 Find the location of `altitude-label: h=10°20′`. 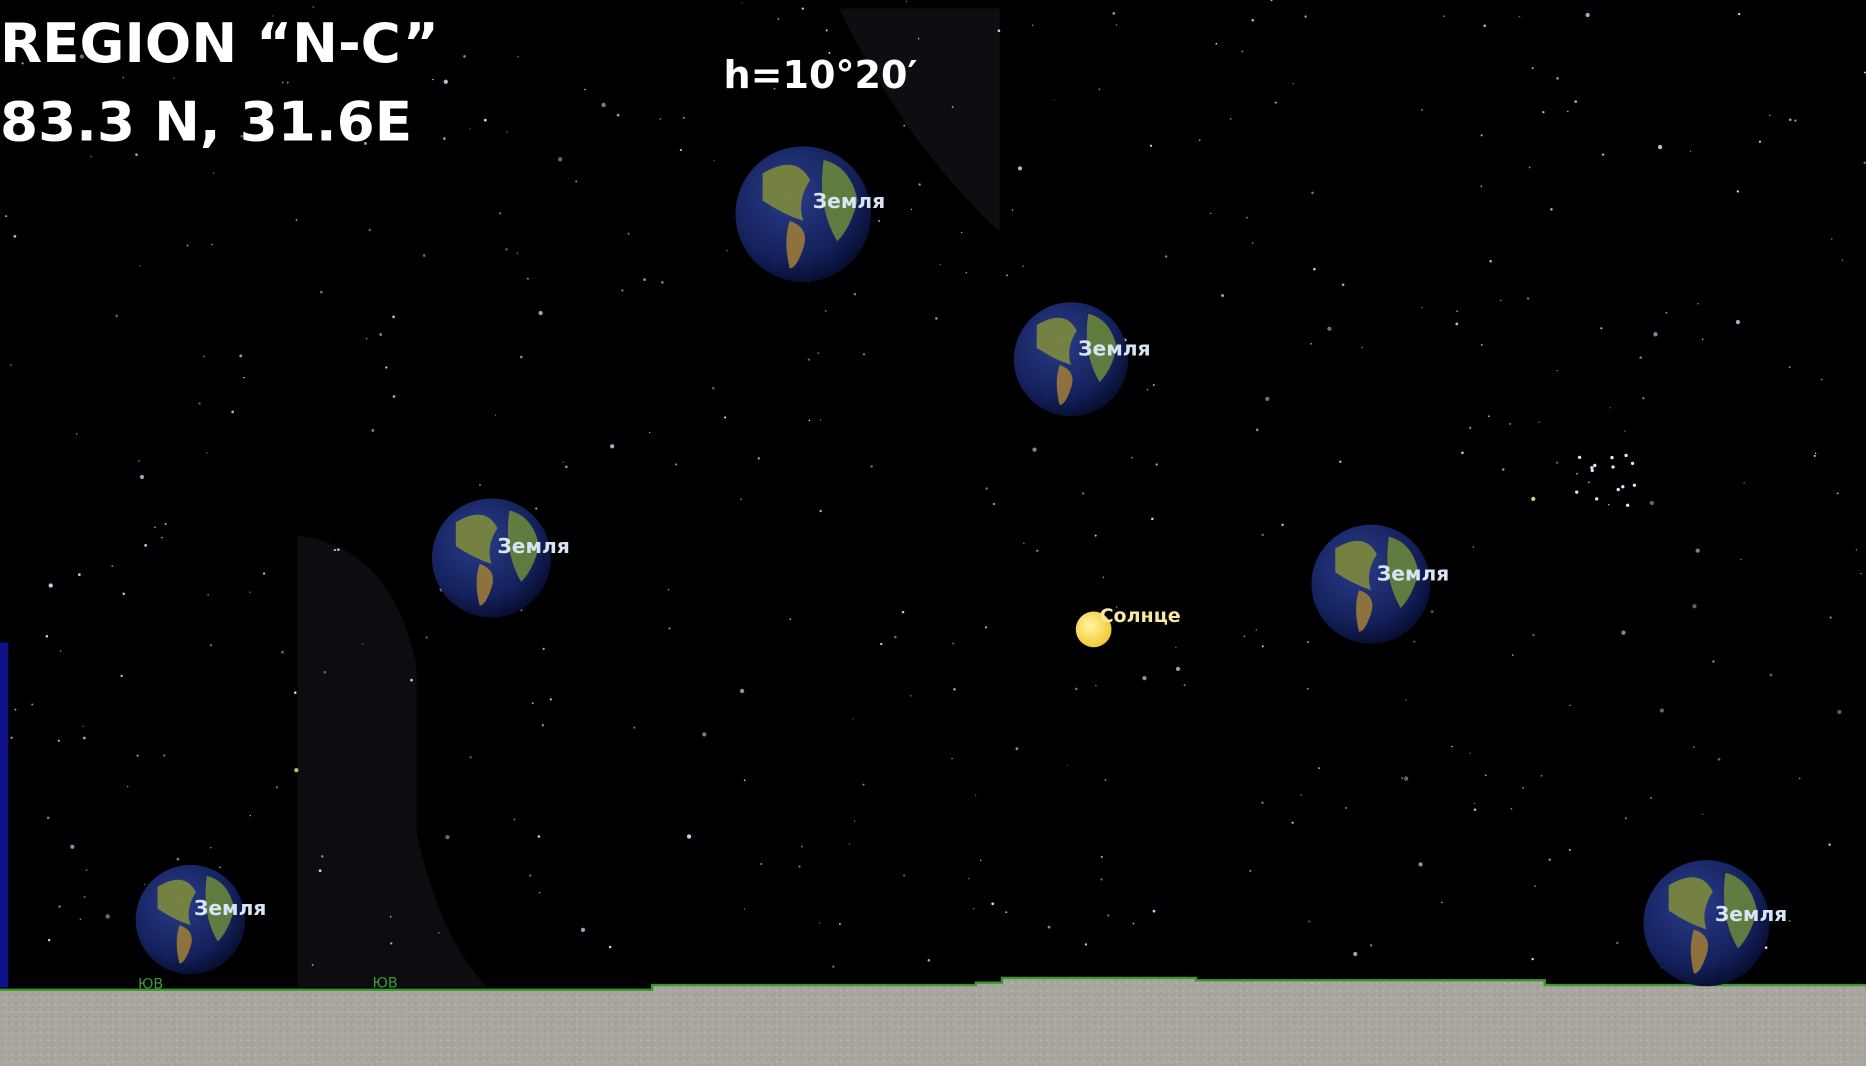

altitude-label: h=10°20′ is located at coordinates (821, 75).